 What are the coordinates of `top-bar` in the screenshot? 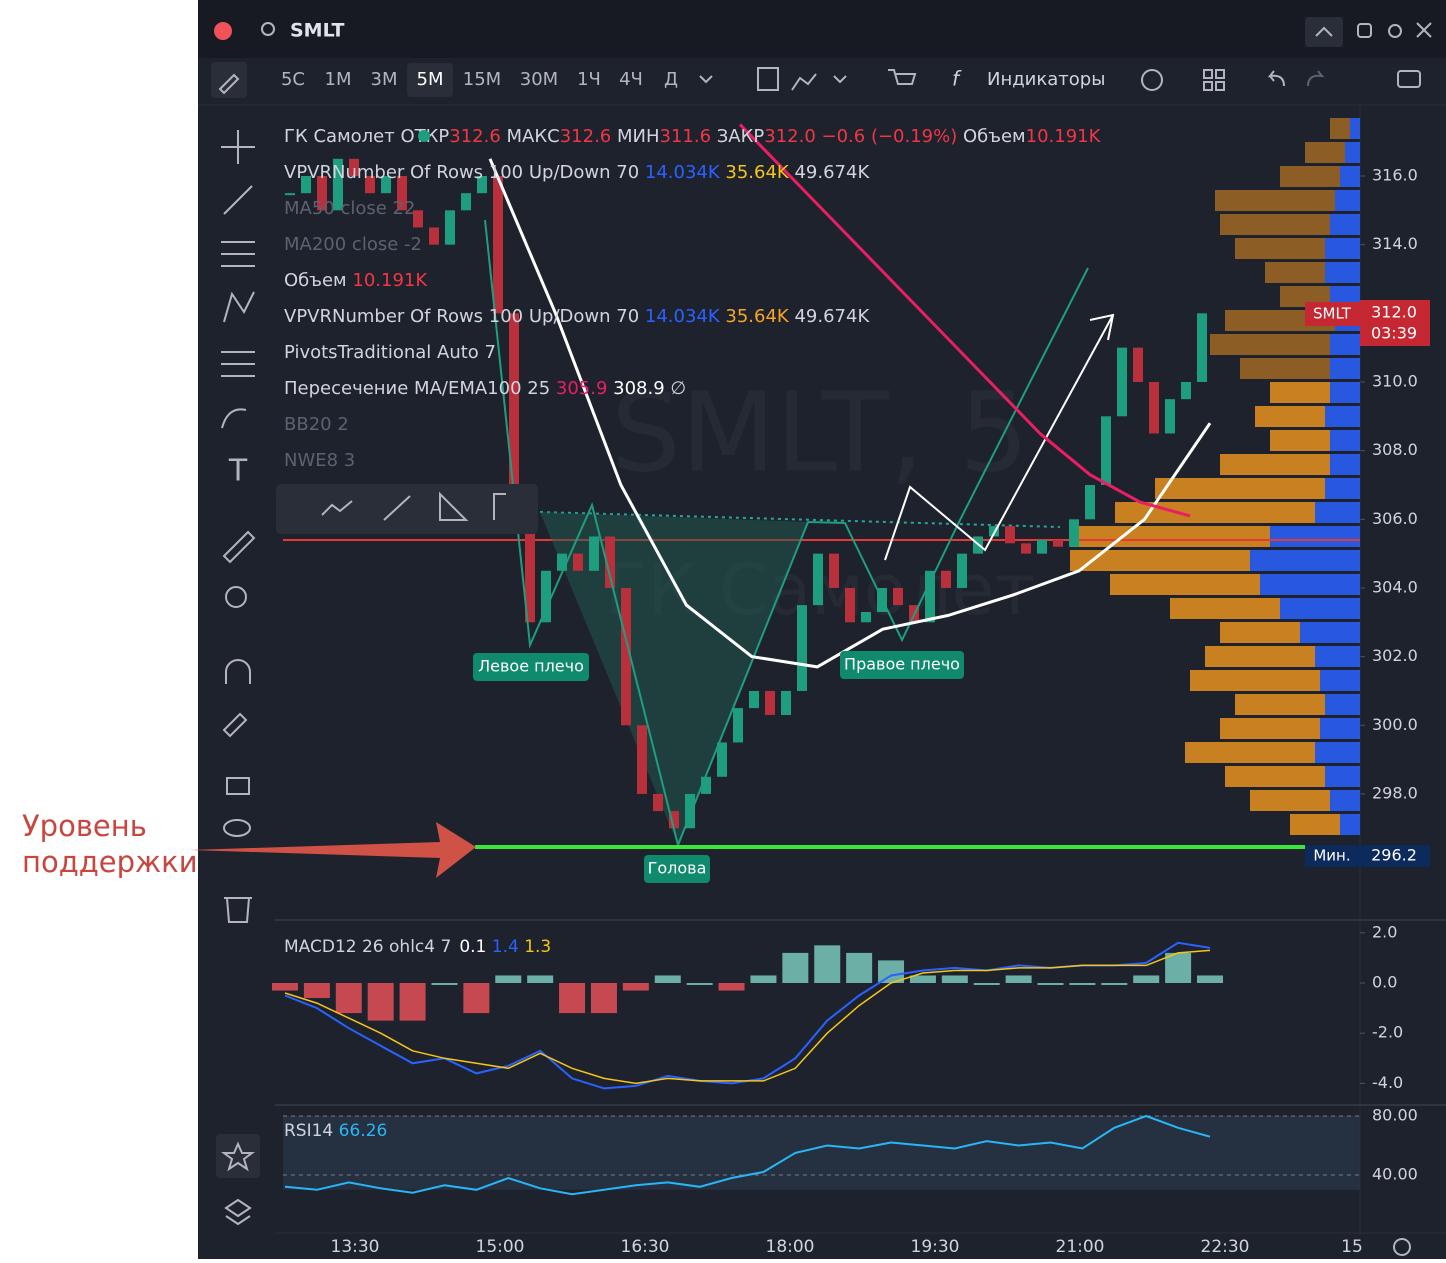 It's located at (822, 29).